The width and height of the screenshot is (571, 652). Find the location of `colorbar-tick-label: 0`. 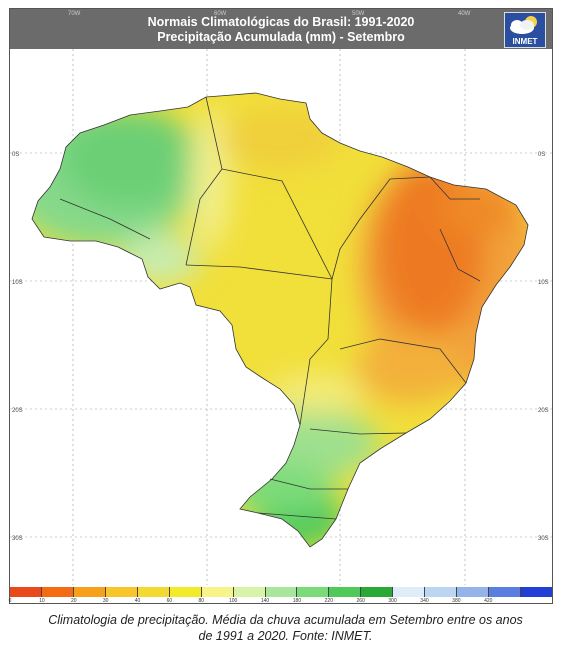

colorbar-tick-label: 0 is located at coordinates (10, 601).